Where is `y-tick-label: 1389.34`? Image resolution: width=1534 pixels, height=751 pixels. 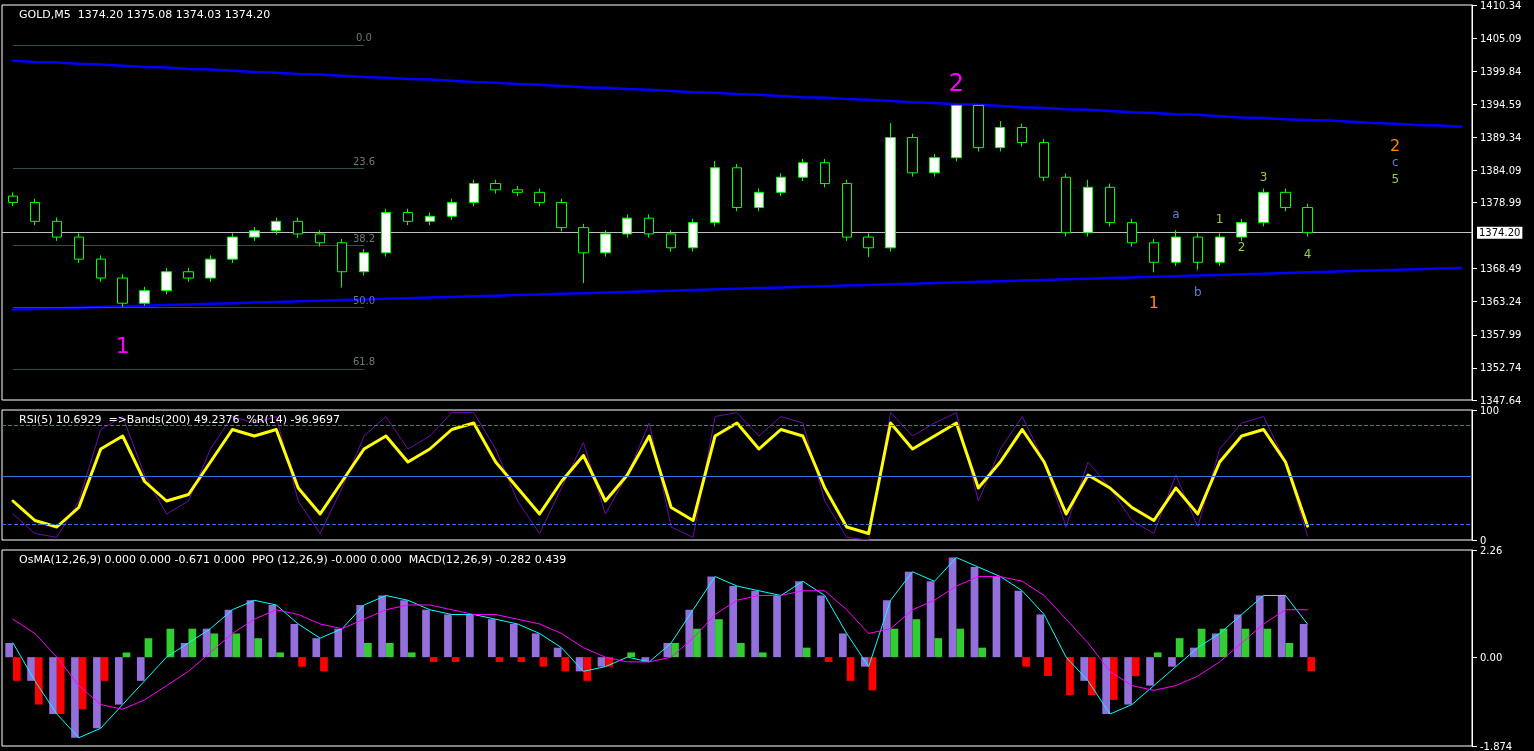 y-tick-label: 1389.34 is located at coordinates (1501, 137).